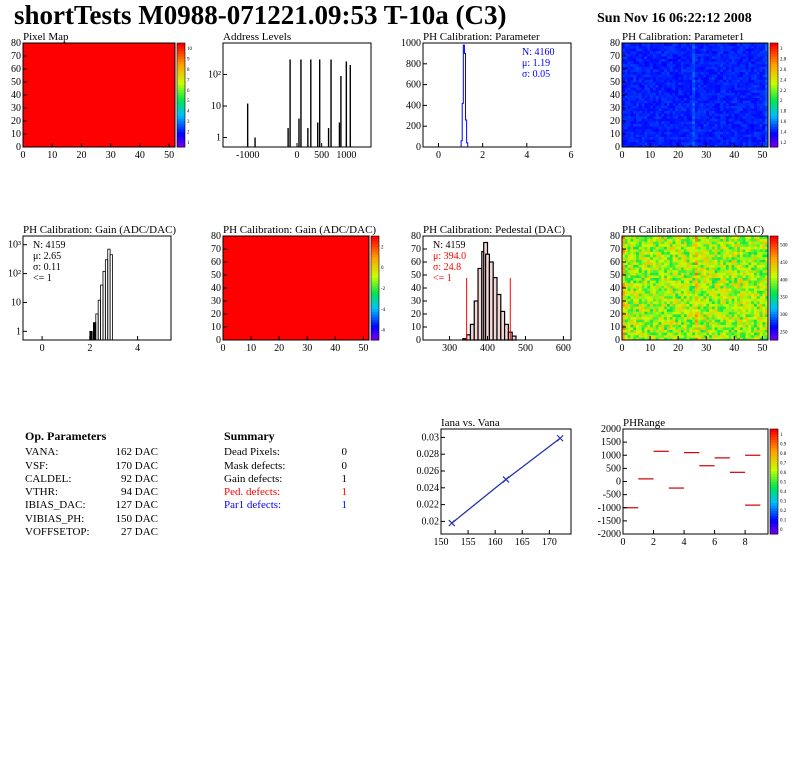 The height and width of the screenshot is (772, 796). What do you see at coordinates (706, 348) in the screenshot?
I see `x-tick-label: 30` at bounding box center [706, 348].